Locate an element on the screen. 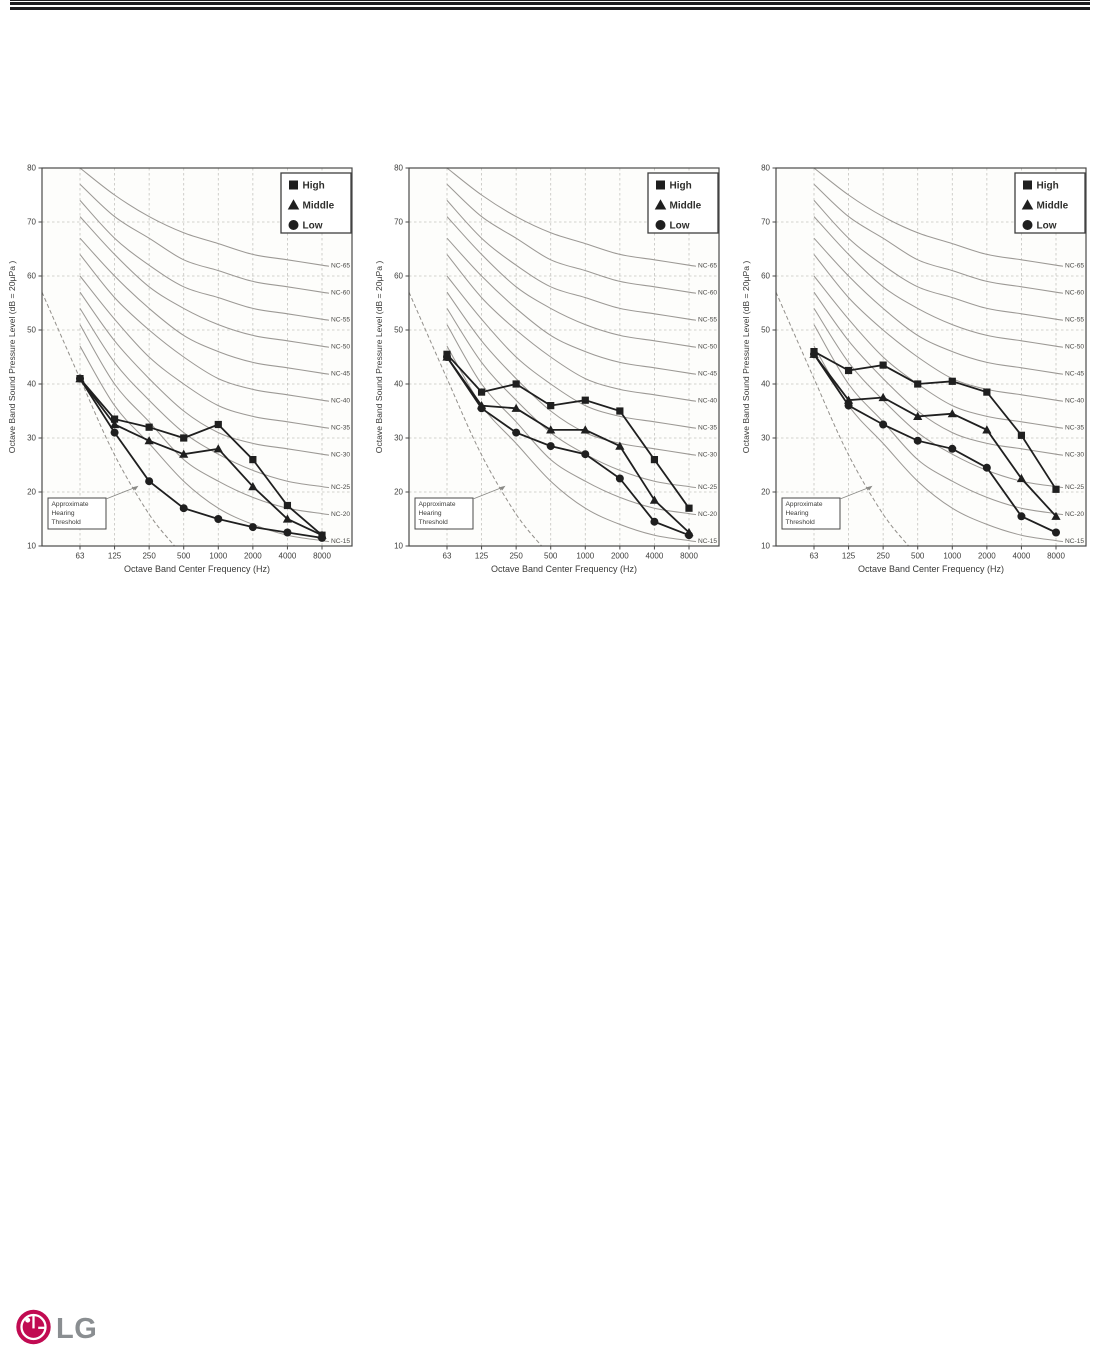 This screenshot has width=1100, height=1355. series-middle is located at coordinates (935, 434).